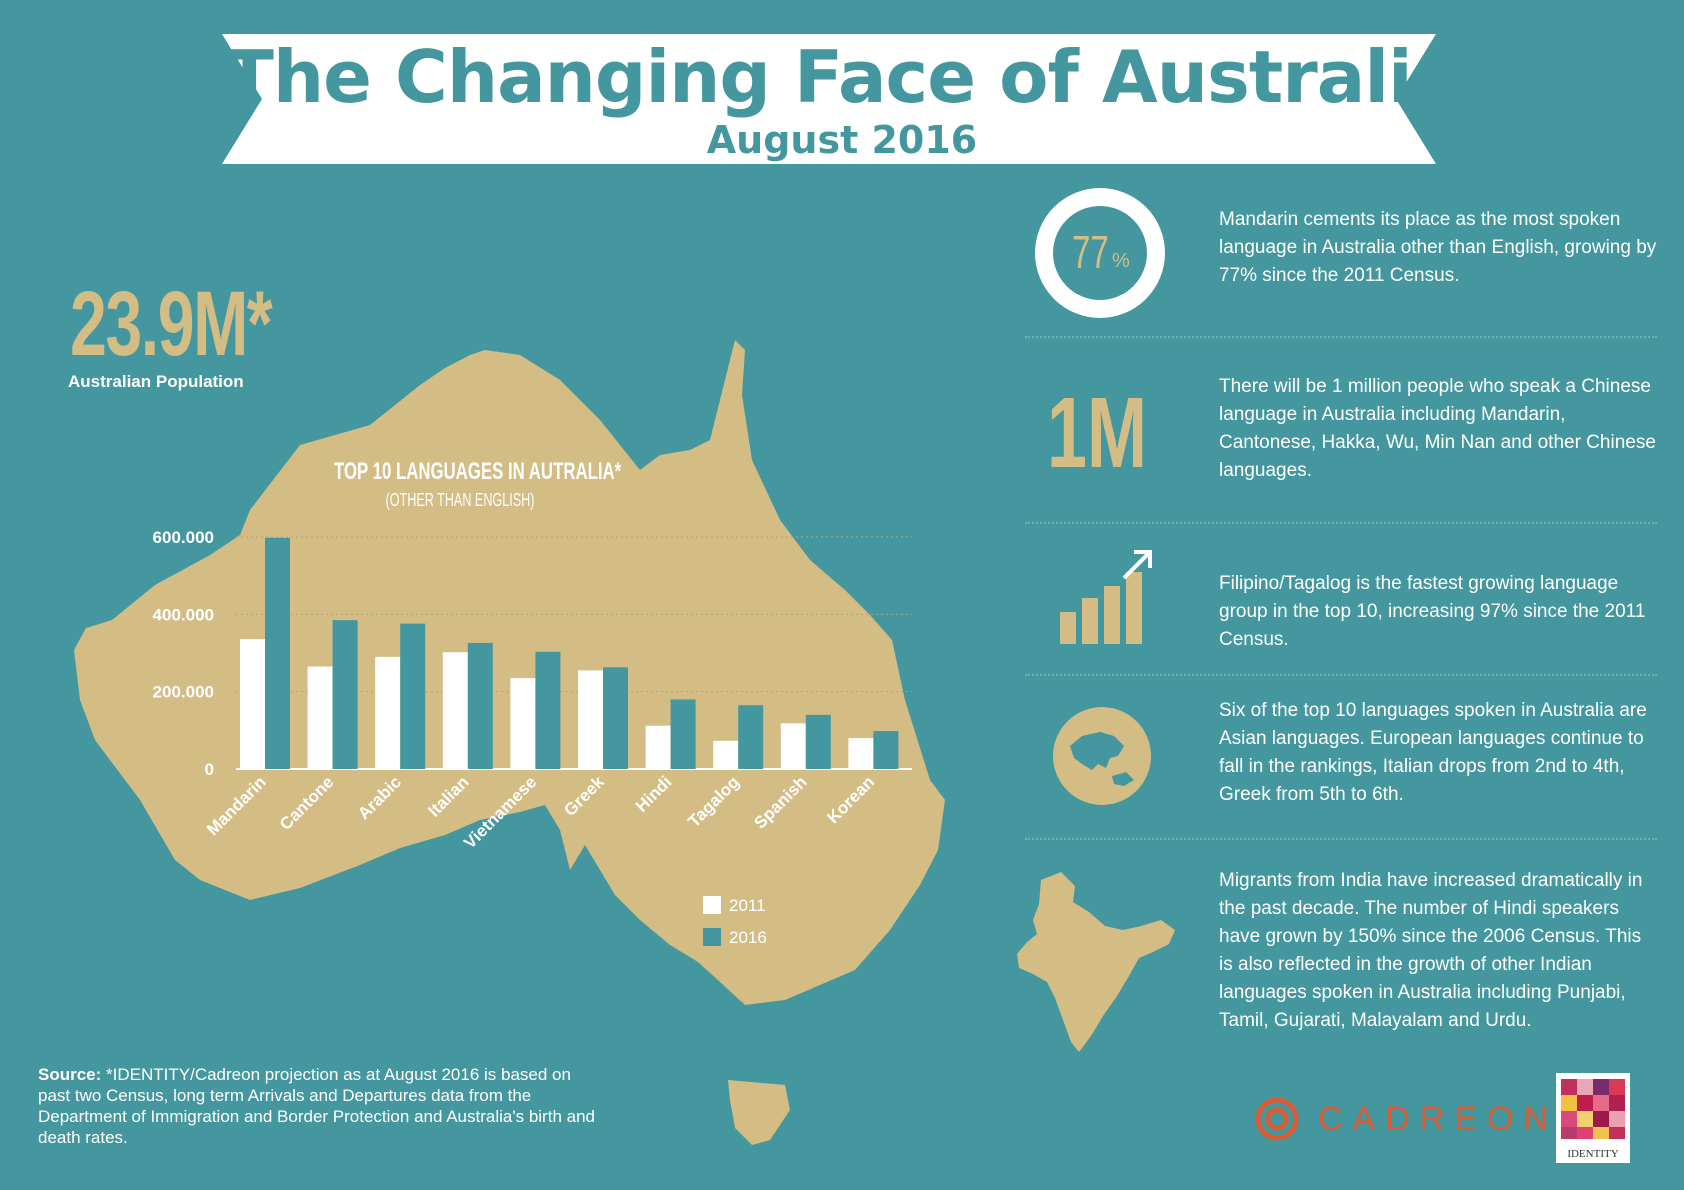 The width and height of the screenshot is (1684, 1190). What do you see at coordinates (712, 905) in the screenshot?
I see `legend-swatch-2011` at bounding box center [712, 905].